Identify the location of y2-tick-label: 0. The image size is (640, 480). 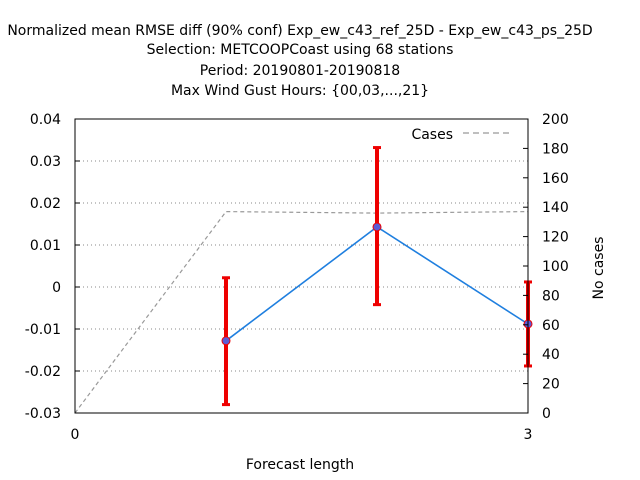
(546, 414).